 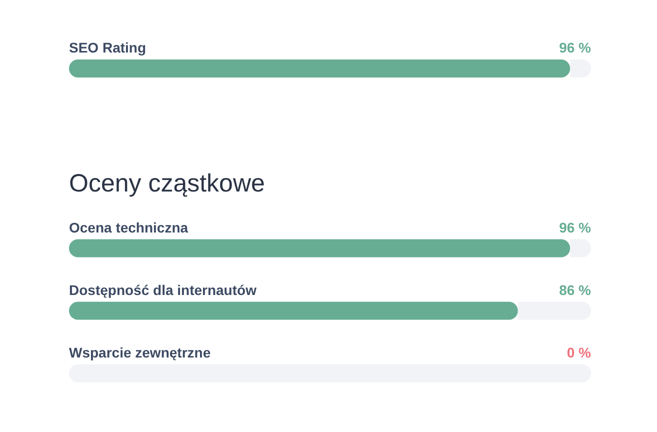 I want to click on y-tick-label: Ocena techniczna, so click(x=128, y=227).